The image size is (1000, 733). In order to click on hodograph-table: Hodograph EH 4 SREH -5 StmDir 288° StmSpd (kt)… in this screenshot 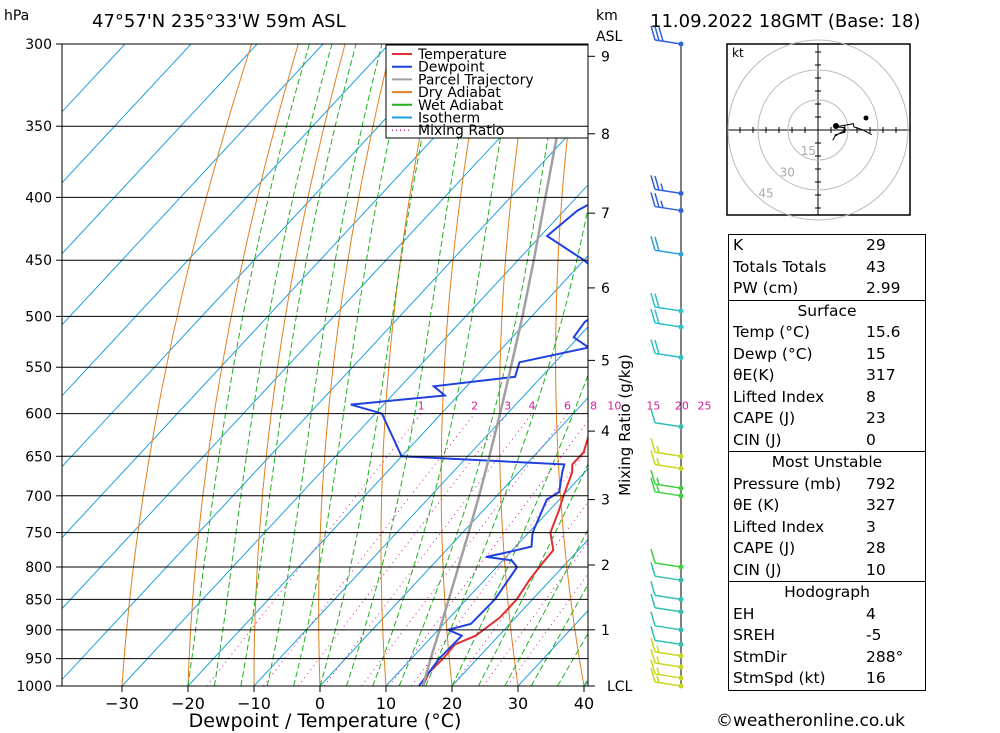, I will do `click(827, 636)`.